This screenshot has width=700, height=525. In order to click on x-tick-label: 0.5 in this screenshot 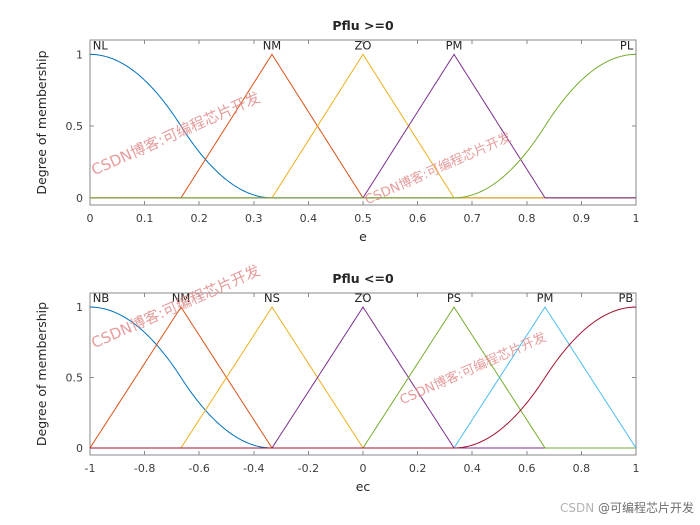, I will do `click(363, 218)`.